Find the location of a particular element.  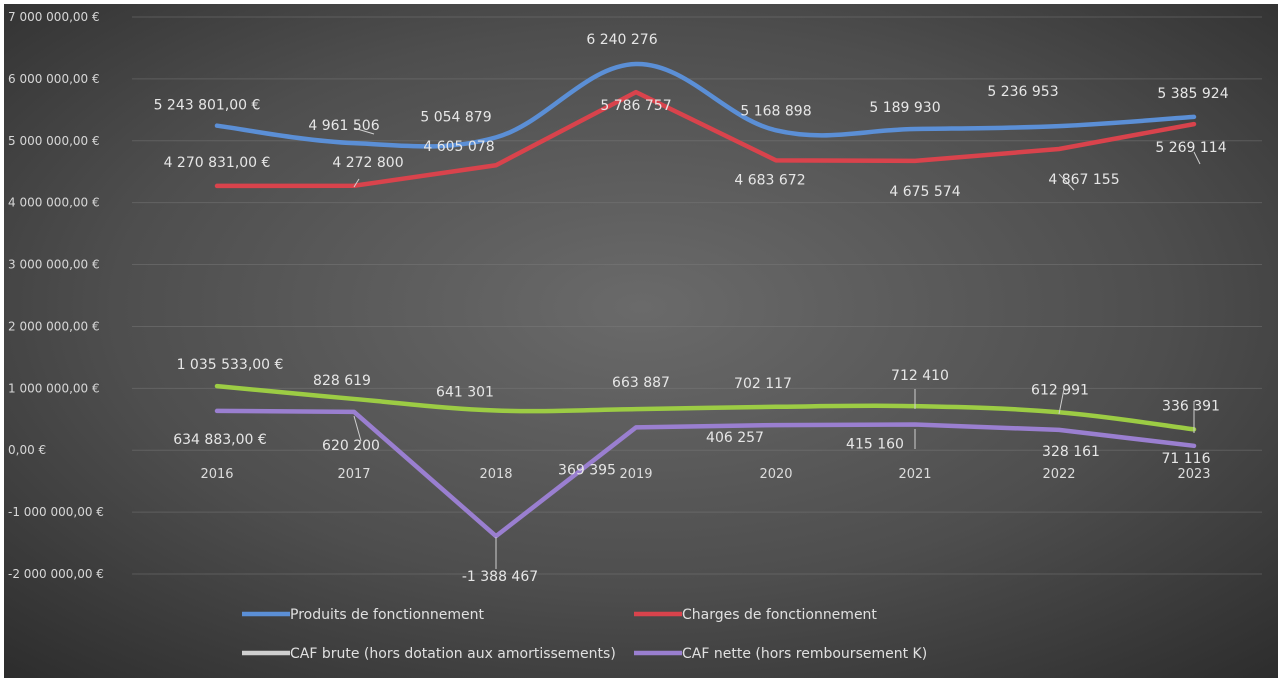

data-label-caf-nette: 328 161 is located at coordinates (1071, 452).